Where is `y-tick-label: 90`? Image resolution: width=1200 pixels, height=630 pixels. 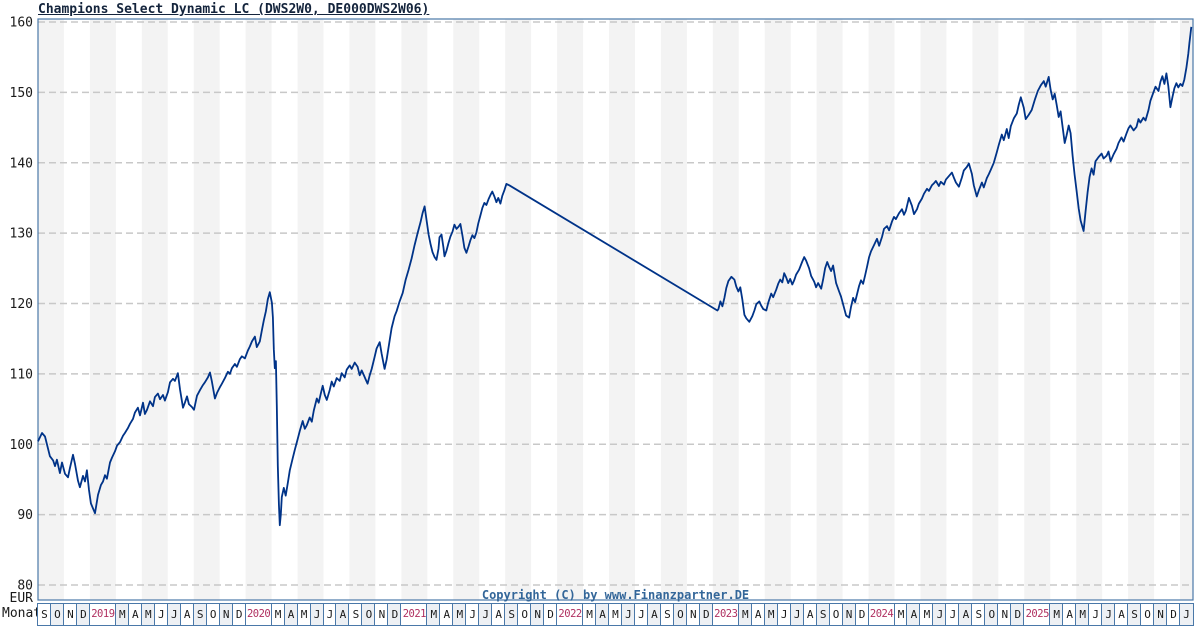 y-tick-label: 90 is located at coordinates (25, 515).